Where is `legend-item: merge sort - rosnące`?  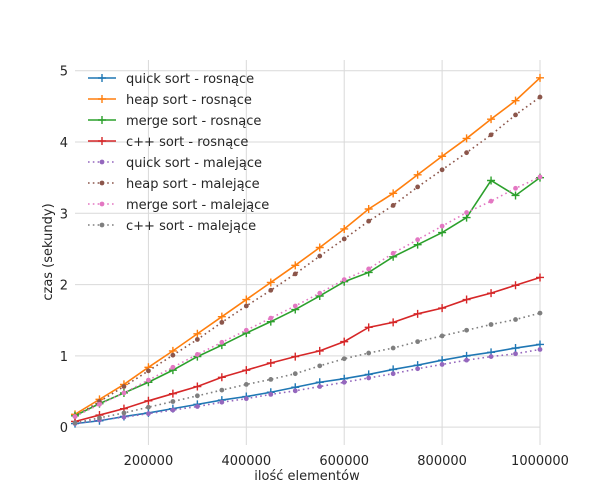
legend-item: merge sort - rosnące is located at coordinates (174, 121).